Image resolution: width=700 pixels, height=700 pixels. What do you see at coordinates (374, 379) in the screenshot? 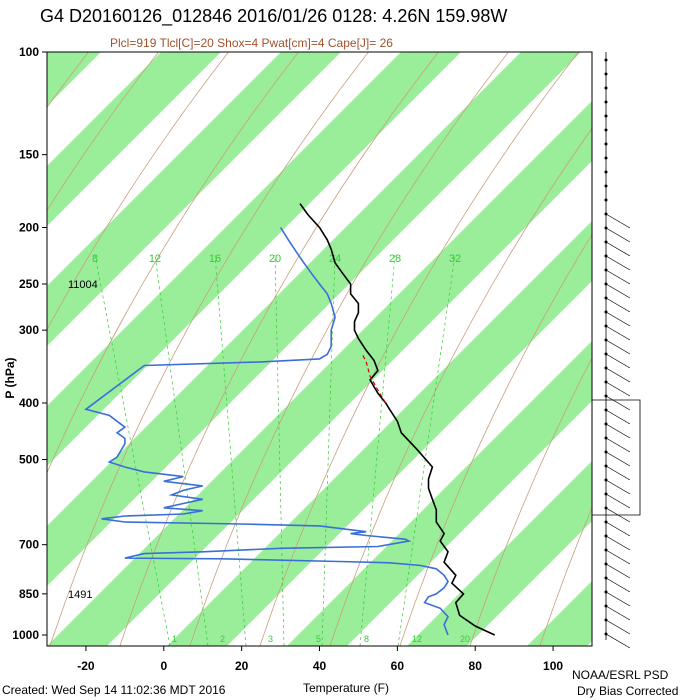
I see `series-parcel-line` at bounding box center [374, 379].